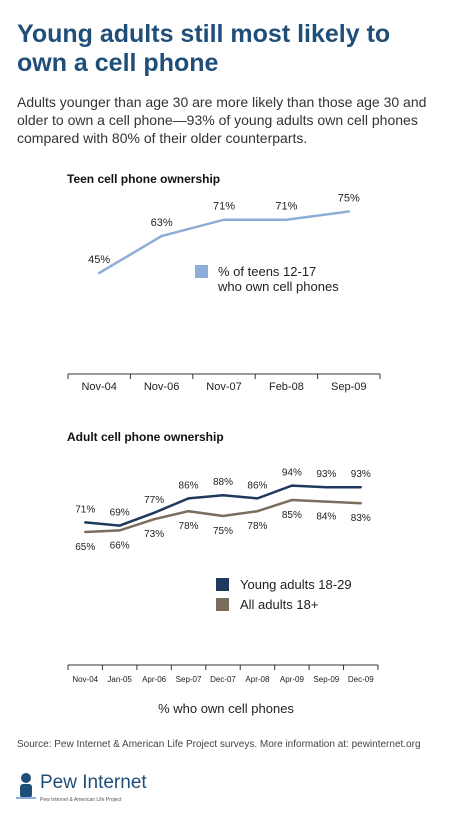 This screenshot has height=823, width=450. I want to click on young-data-label: 94%, so click(292, 473).